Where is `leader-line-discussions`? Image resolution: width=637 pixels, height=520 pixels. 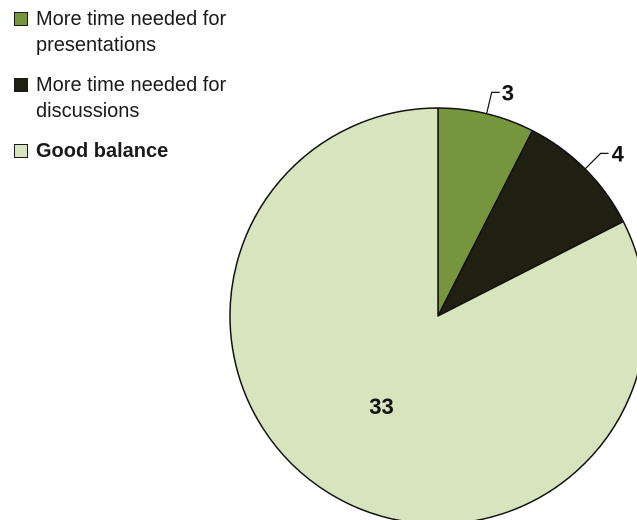
leader-line-discussions is located at coordinates (596, 161).